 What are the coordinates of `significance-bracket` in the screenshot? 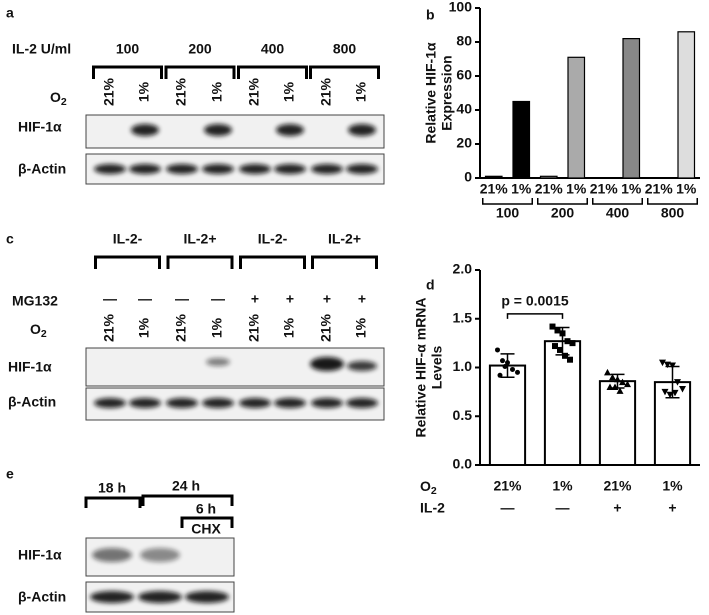 It's located at (535, 316).